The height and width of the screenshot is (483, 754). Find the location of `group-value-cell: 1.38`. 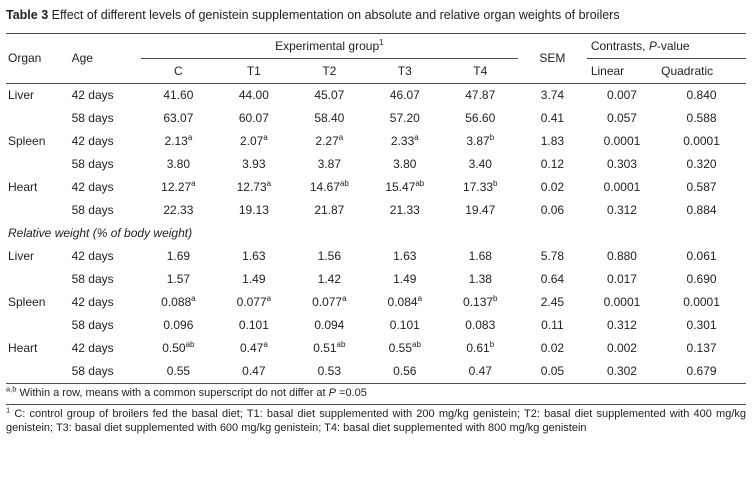

group-value-cell: 1.38 is located at coordinates (480, 279).